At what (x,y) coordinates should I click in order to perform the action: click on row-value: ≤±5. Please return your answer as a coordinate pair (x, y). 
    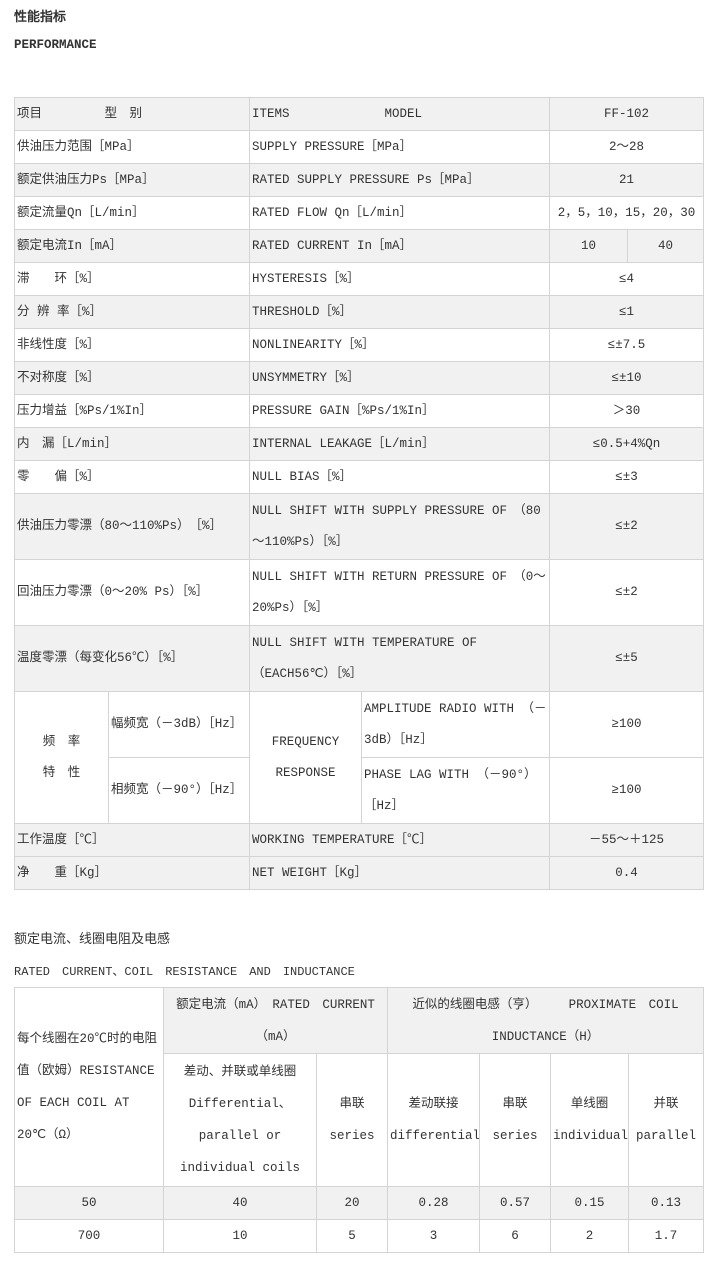
    Looking at the image, I should click on (627, 658).